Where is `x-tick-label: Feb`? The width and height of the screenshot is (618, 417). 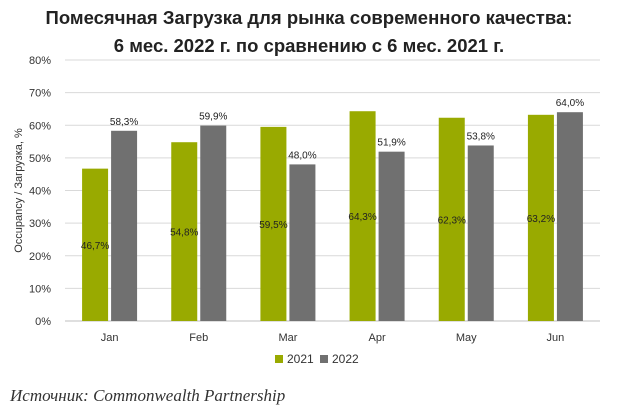 x-tick-label: Feb is located at coordinates (198, 338).